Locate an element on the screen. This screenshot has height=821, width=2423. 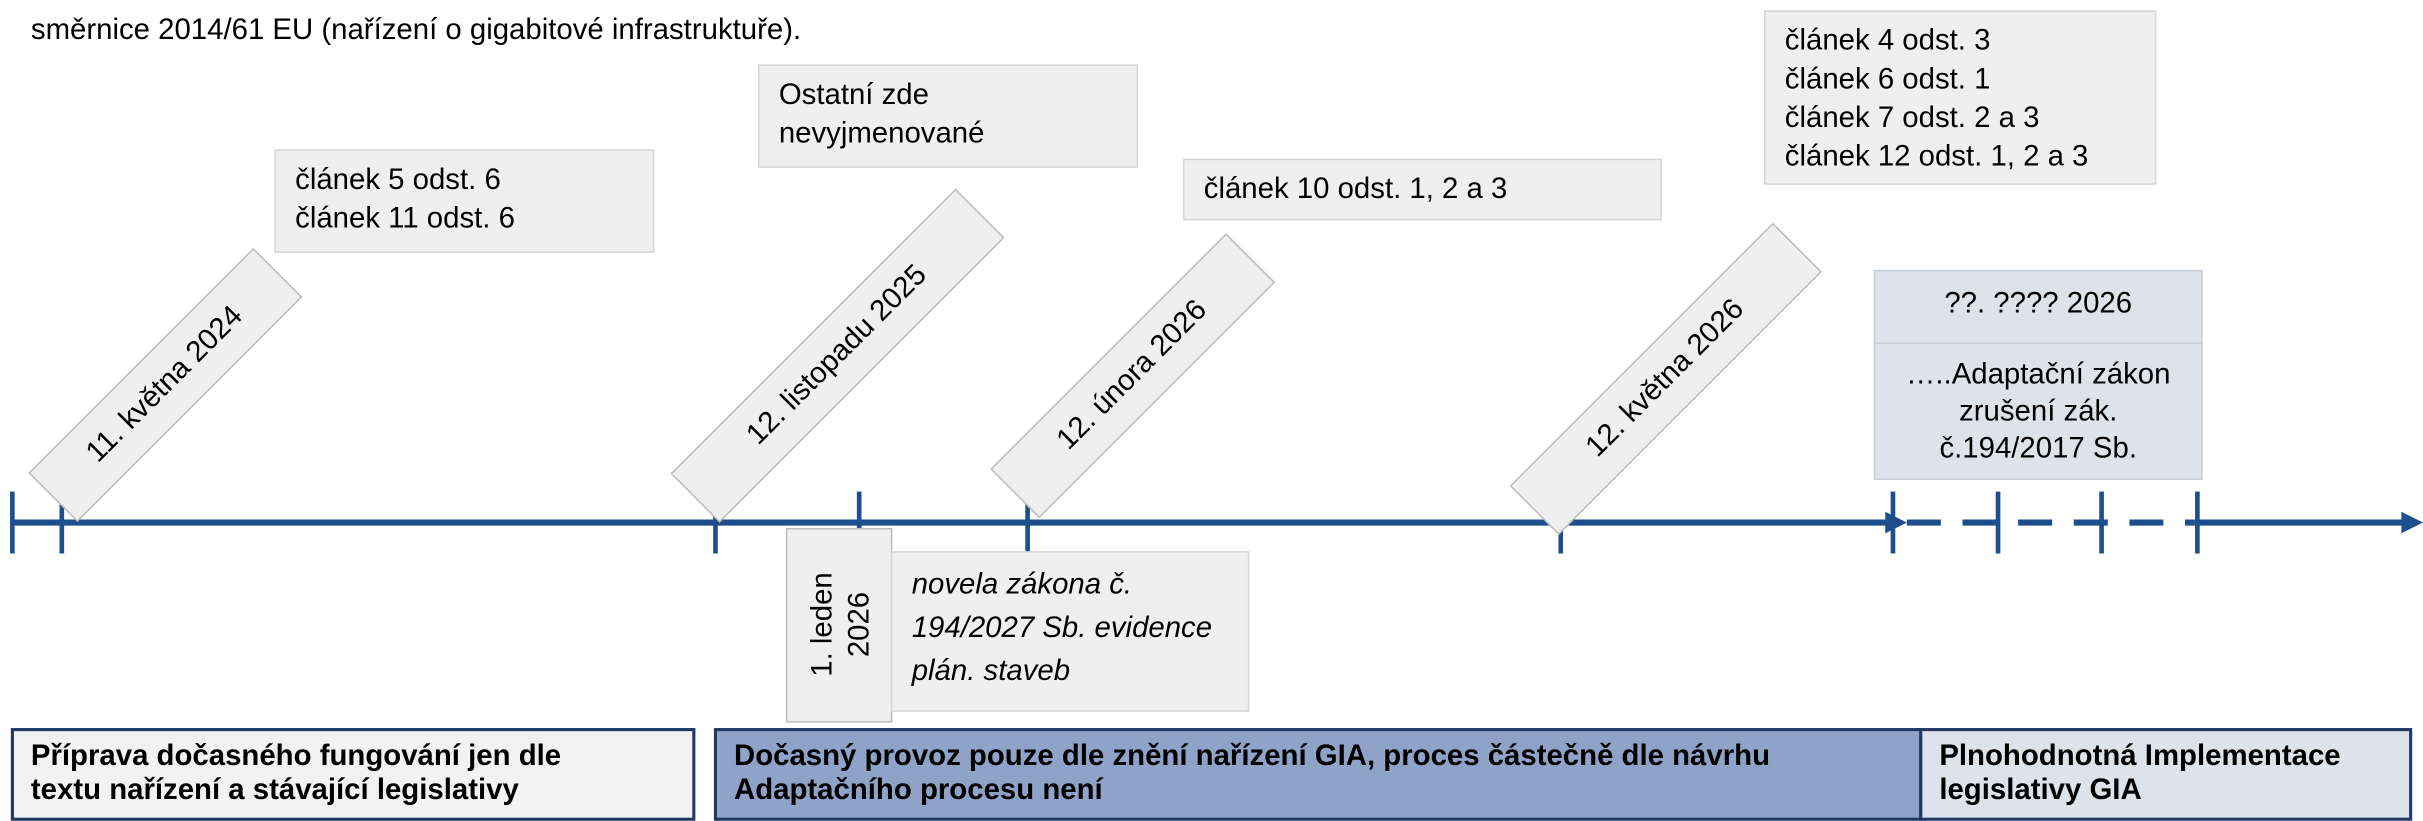
article-text: článek 4 odst. 3 is located at coordinates (1888, 40).